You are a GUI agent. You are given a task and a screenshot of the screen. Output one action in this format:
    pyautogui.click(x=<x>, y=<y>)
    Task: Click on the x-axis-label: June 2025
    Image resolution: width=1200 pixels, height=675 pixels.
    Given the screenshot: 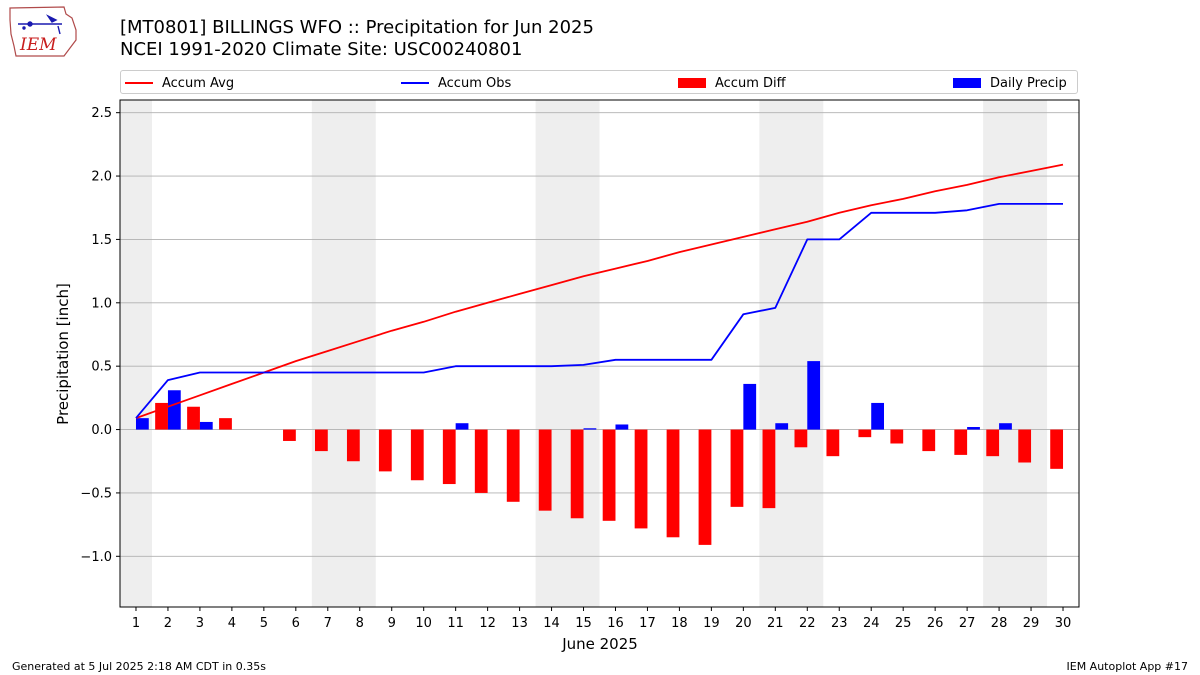 What is the action you would take?
    pyautogui.click(x=599, y=644)
    